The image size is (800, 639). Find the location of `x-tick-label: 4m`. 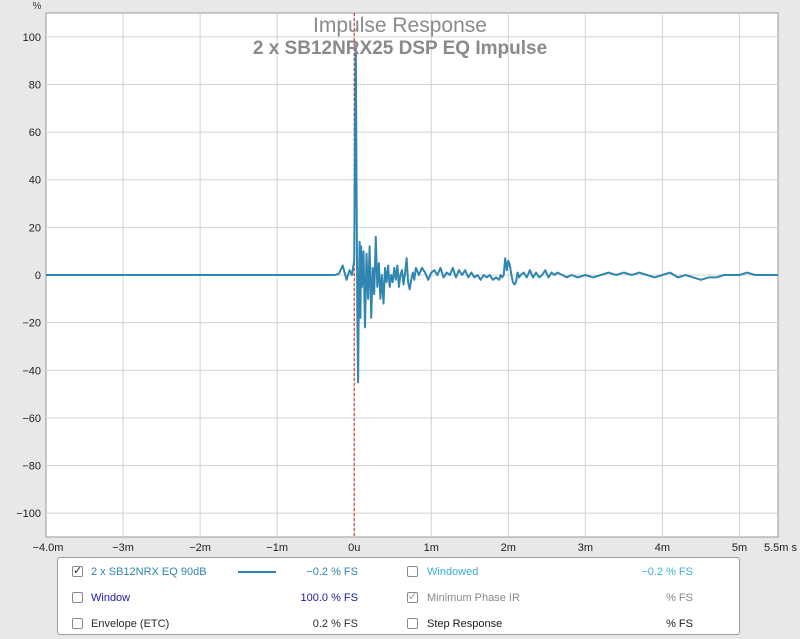

x-tick-label: 4m is located at coordinates (662, 548).